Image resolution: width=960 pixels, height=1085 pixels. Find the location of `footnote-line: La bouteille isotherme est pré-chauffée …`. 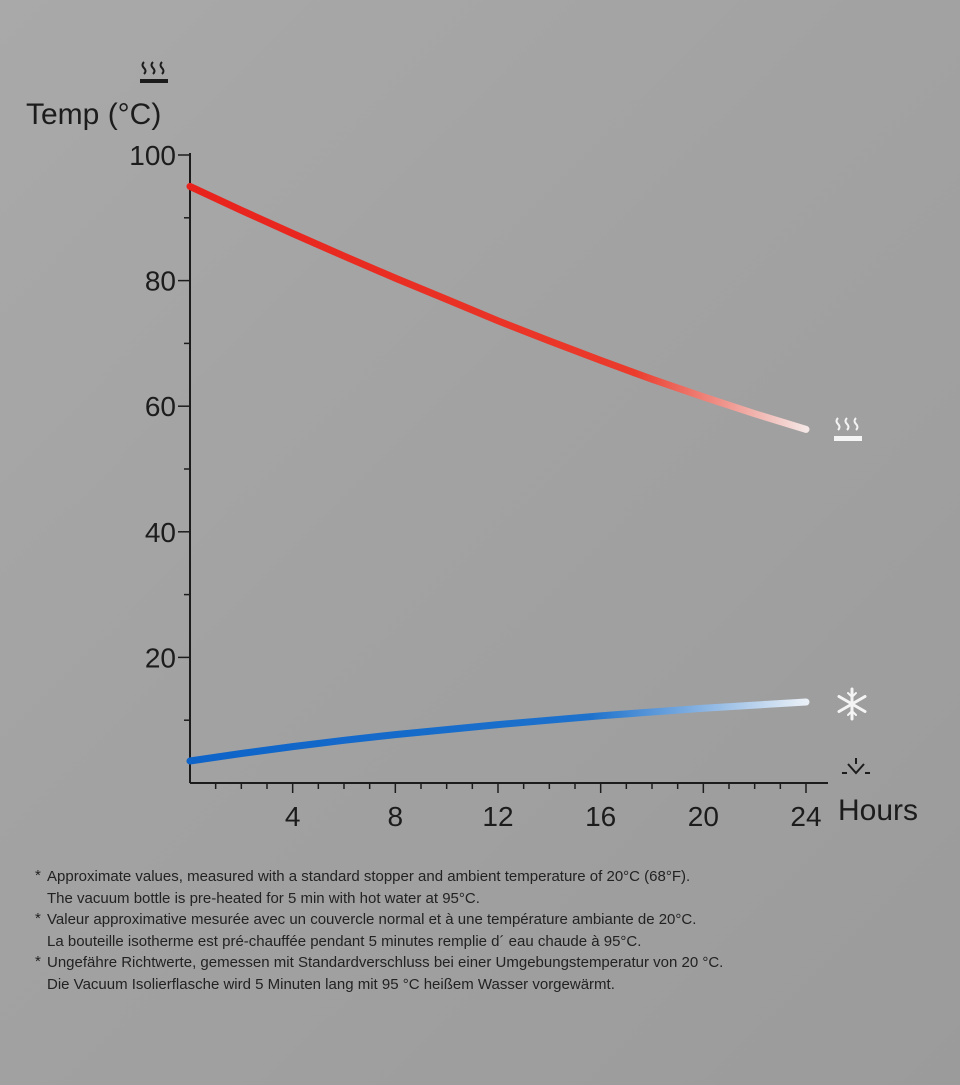

footnote-line: La bouteille isotherme est pré-chauffée … is located at coordinates (344, 941).